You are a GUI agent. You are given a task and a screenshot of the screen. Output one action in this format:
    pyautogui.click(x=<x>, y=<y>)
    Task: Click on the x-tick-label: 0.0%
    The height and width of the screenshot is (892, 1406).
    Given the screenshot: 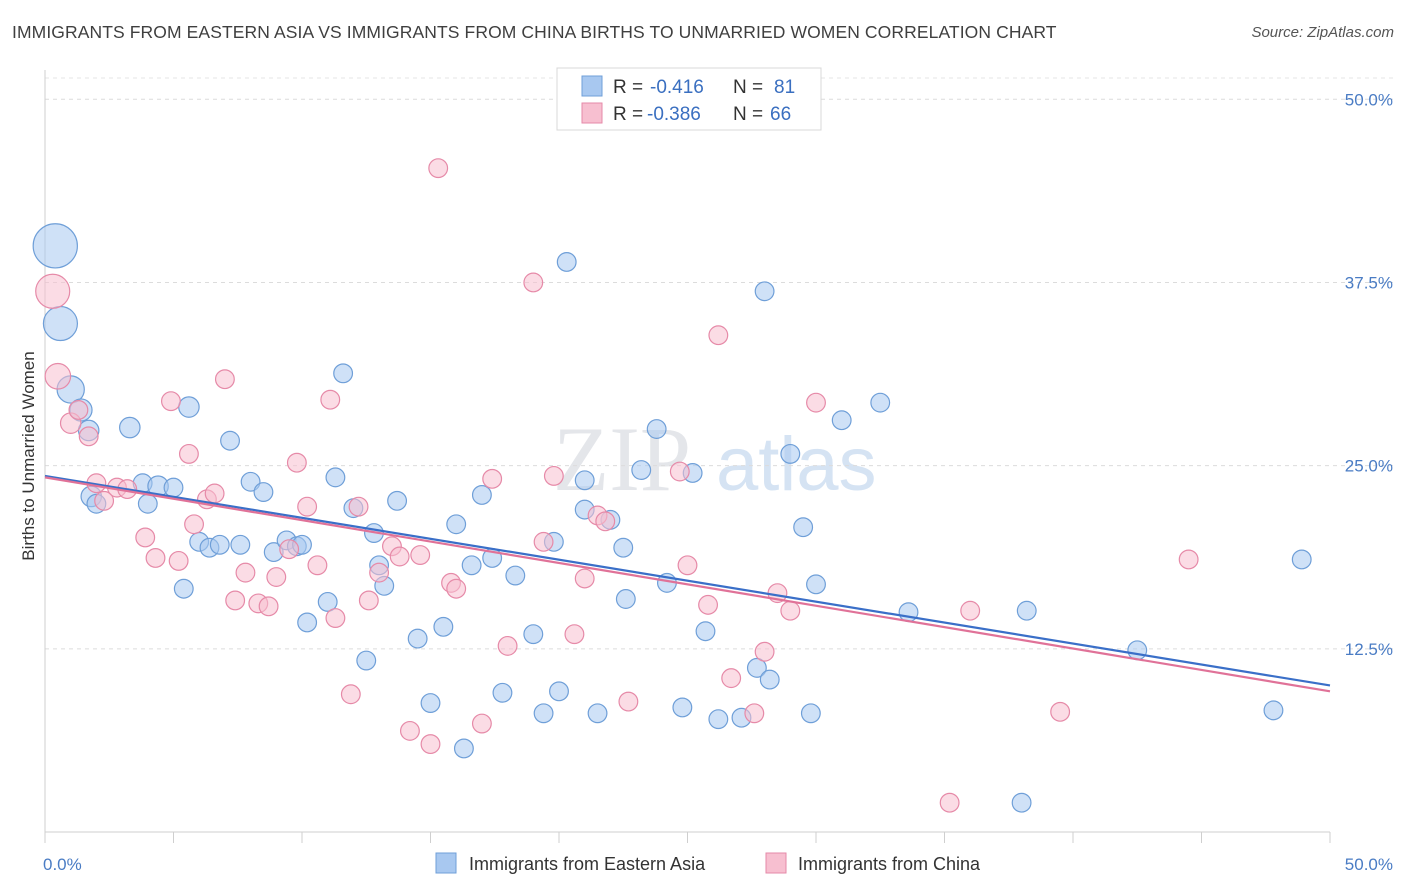 What is the action you would take?
    pyautogui.click(x=62, y=864)
    